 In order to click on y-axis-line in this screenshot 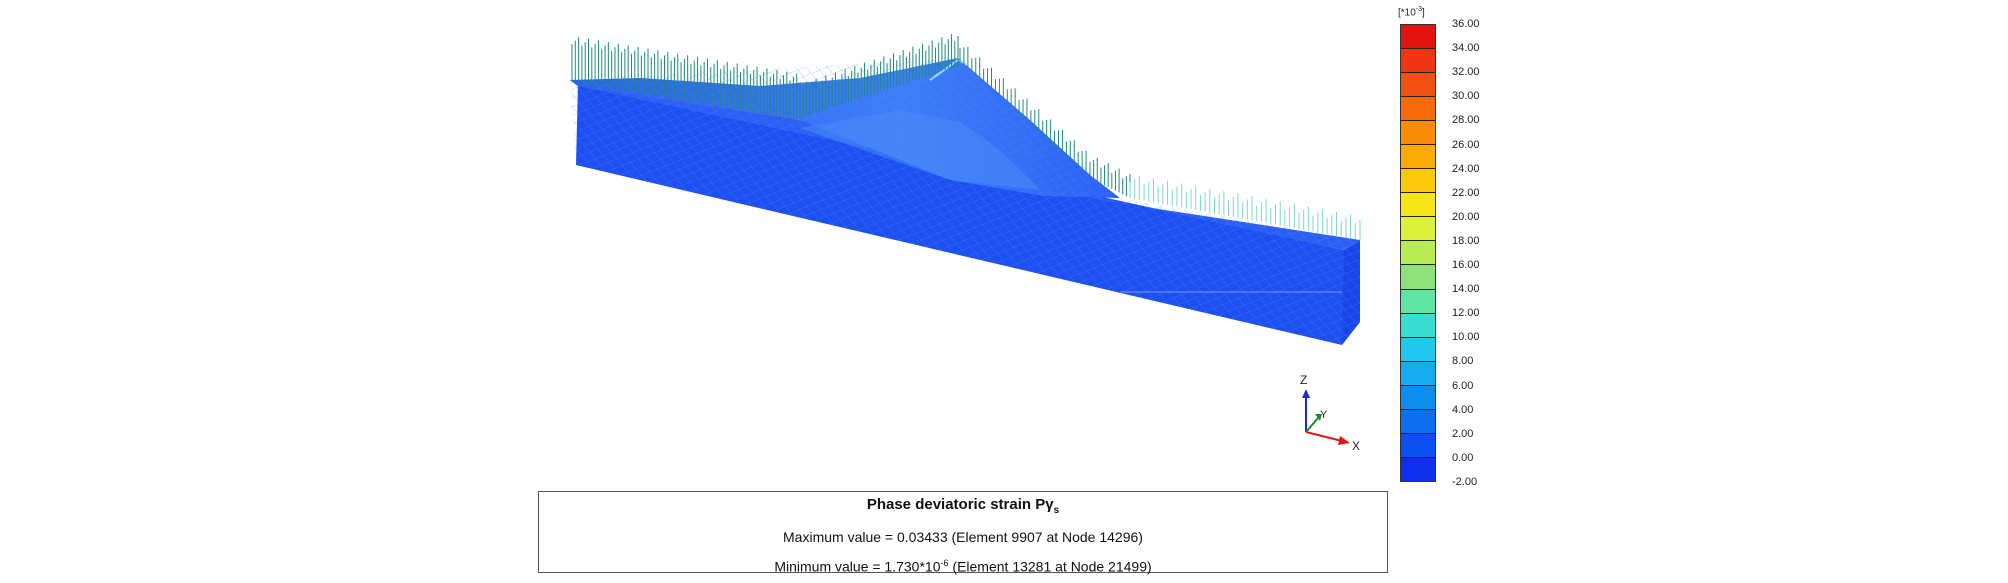, I will do `click(1312, 425)`.